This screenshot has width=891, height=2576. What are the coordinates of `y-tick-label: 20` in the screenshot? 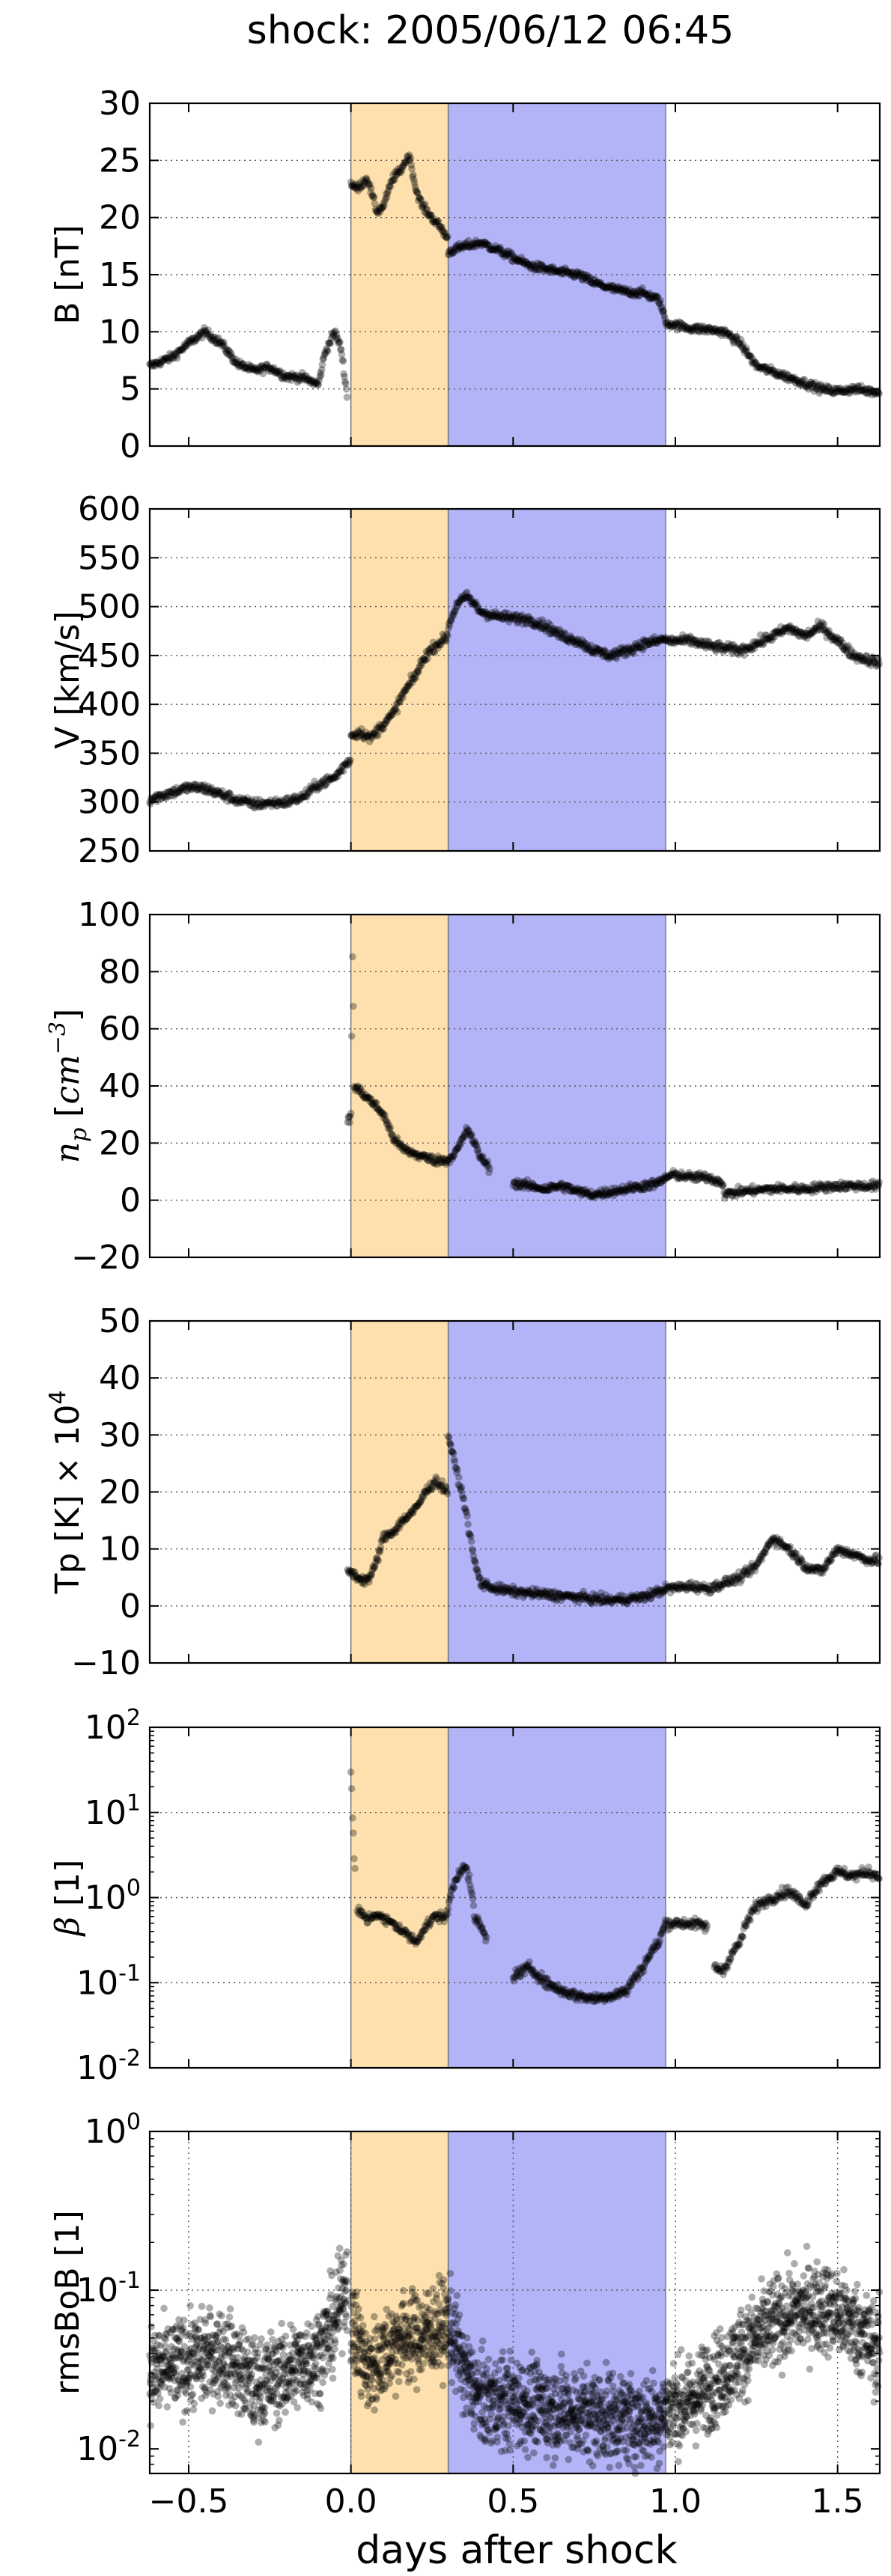 It's located at (120, 1493).